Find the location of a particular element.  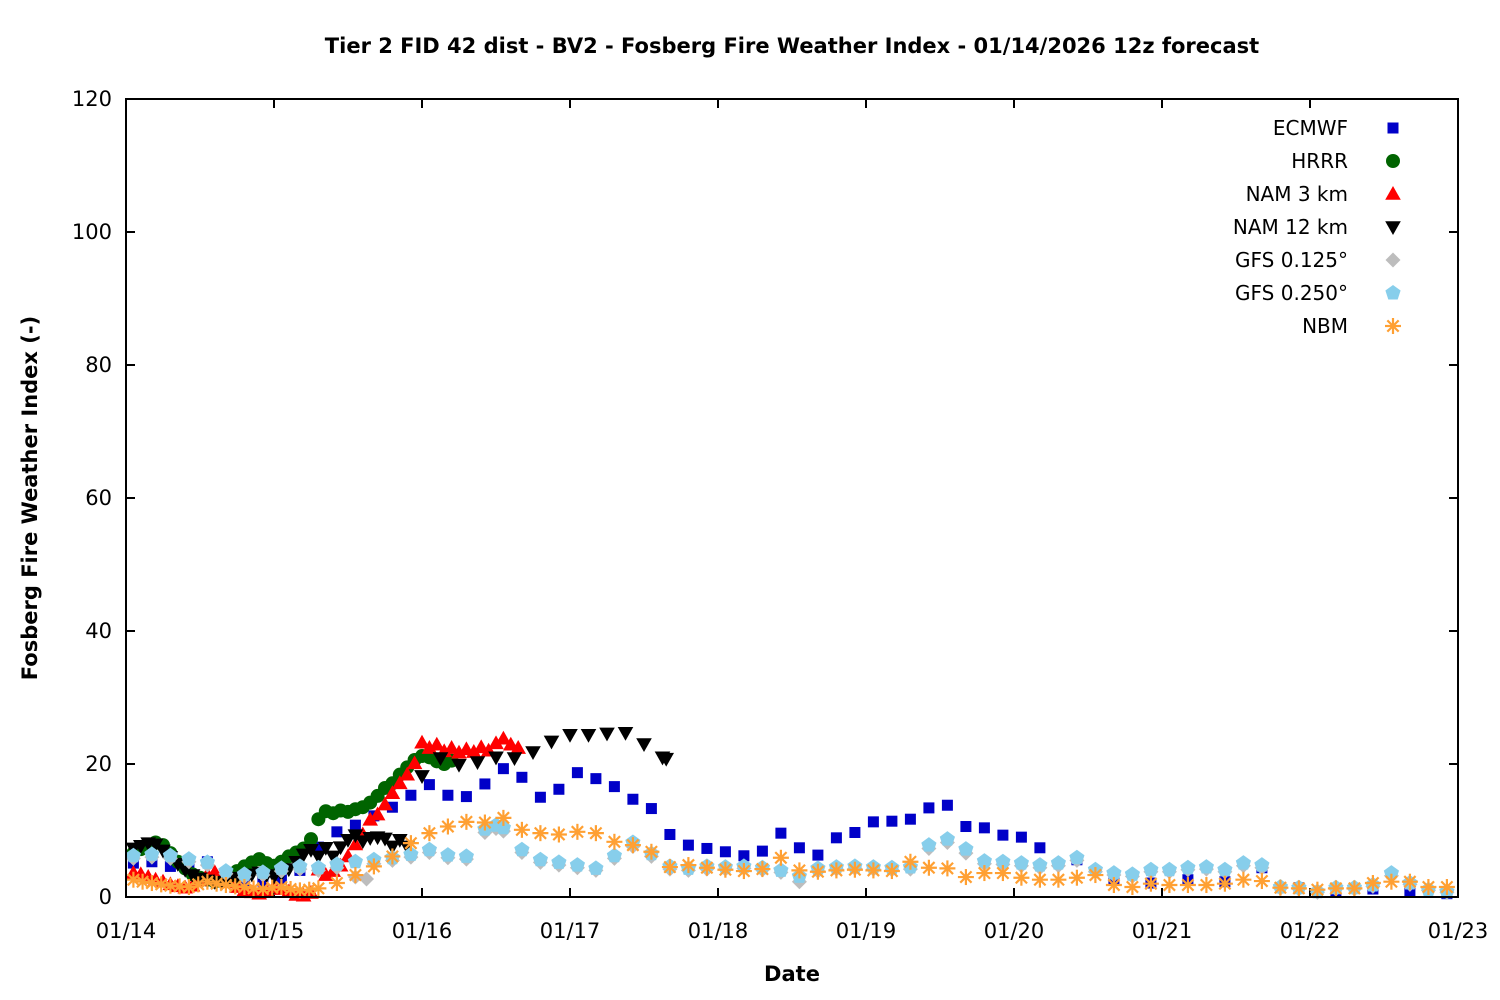

x-axis-label: Date is located at coordinates (792, 974).